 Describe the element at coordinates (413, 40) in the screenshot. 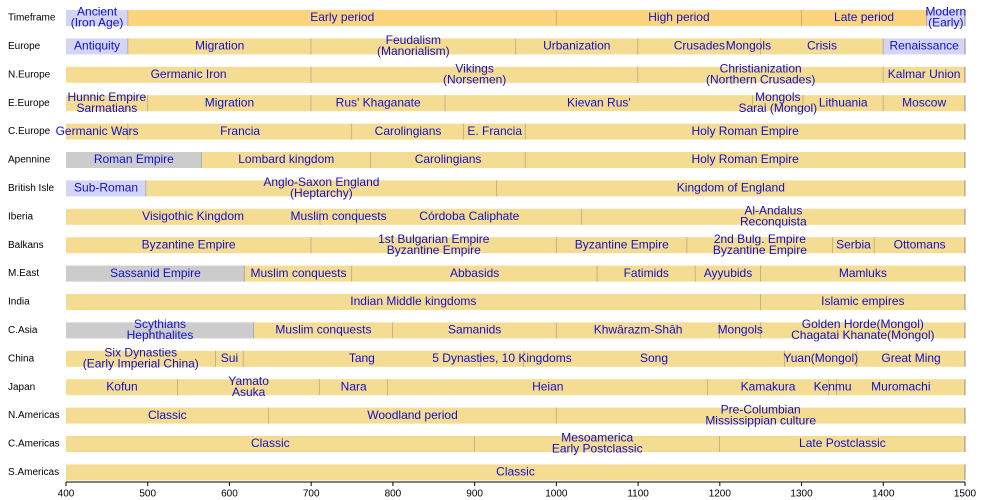

I see `segment-label: Feudalism` at that location.